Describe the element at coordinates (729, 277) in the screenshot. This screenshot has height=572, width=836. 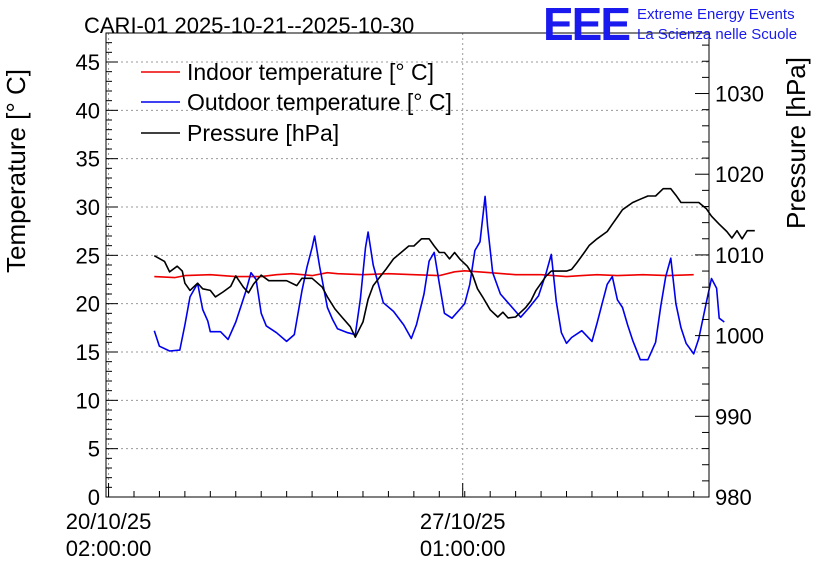
I see `right-axis-ticks: 980 990 1000 1010 1020 1030` at that location.